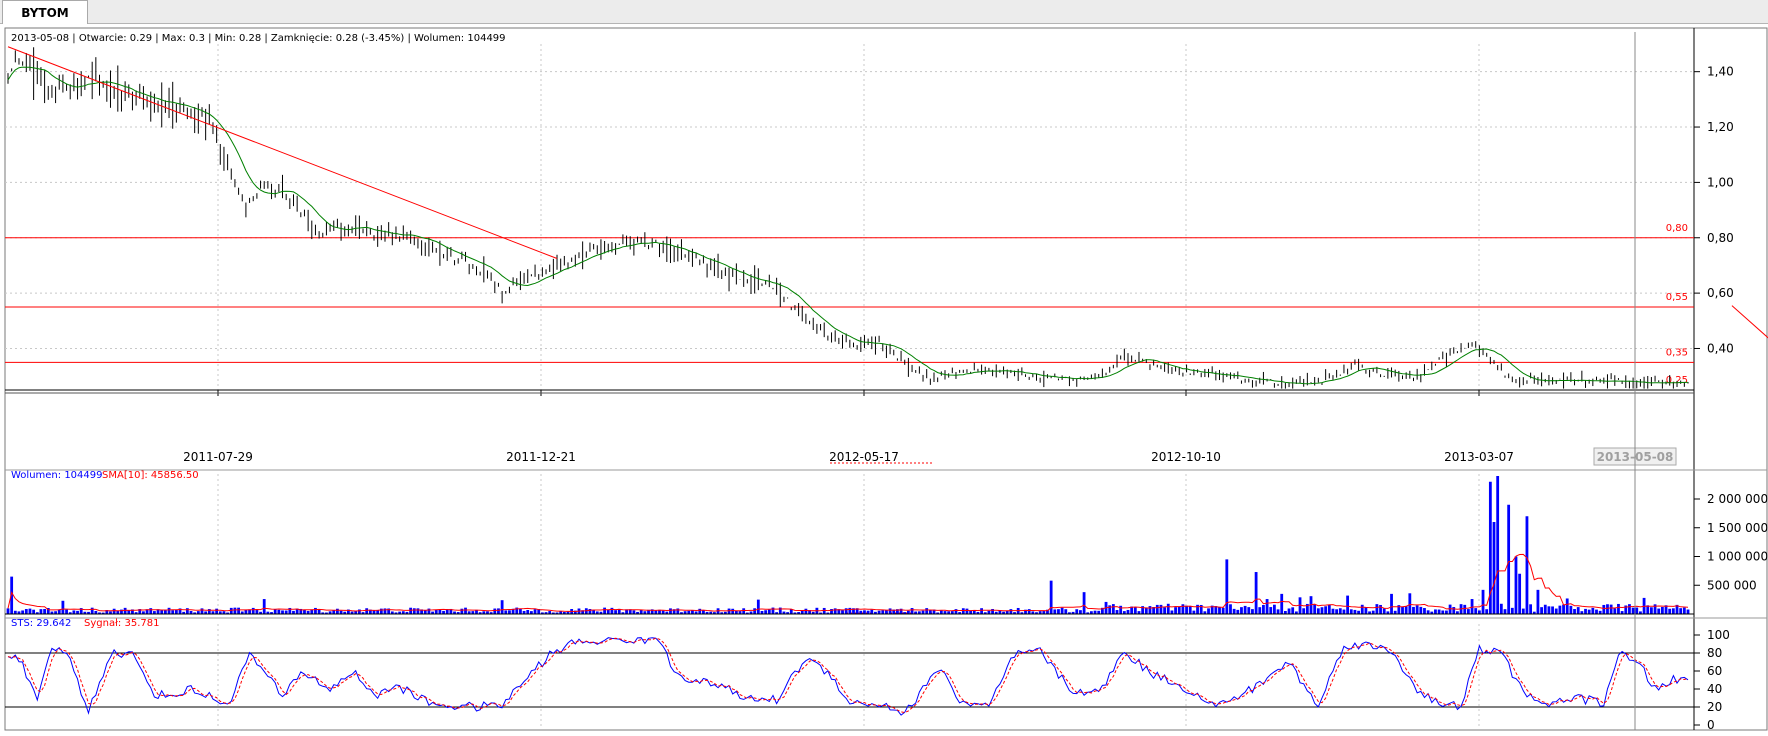 The width and height of the screenshot is (1768, 736). What do you see at coordinates (884, 12) in the screenshot?
I see `tab-bar: BYTOM` at bounding box center [884, 12].